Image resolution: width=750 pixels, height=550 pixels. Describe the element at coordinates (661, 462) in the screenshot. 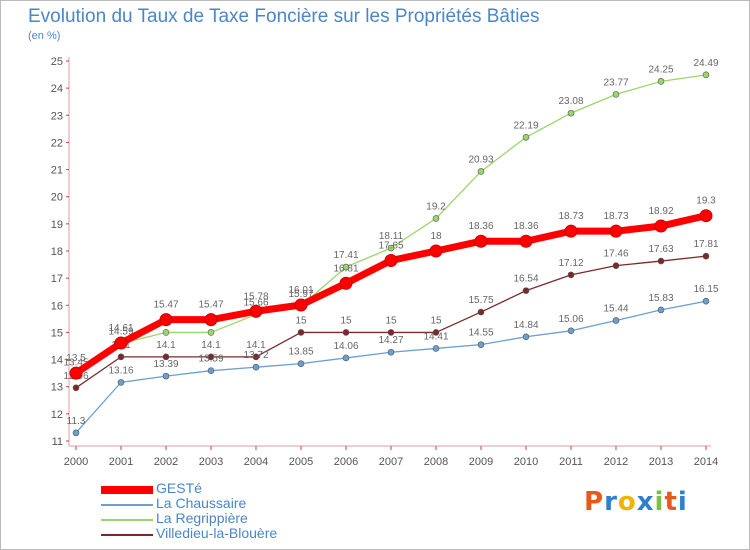

I see `x-tick-label: 2013` at that location.